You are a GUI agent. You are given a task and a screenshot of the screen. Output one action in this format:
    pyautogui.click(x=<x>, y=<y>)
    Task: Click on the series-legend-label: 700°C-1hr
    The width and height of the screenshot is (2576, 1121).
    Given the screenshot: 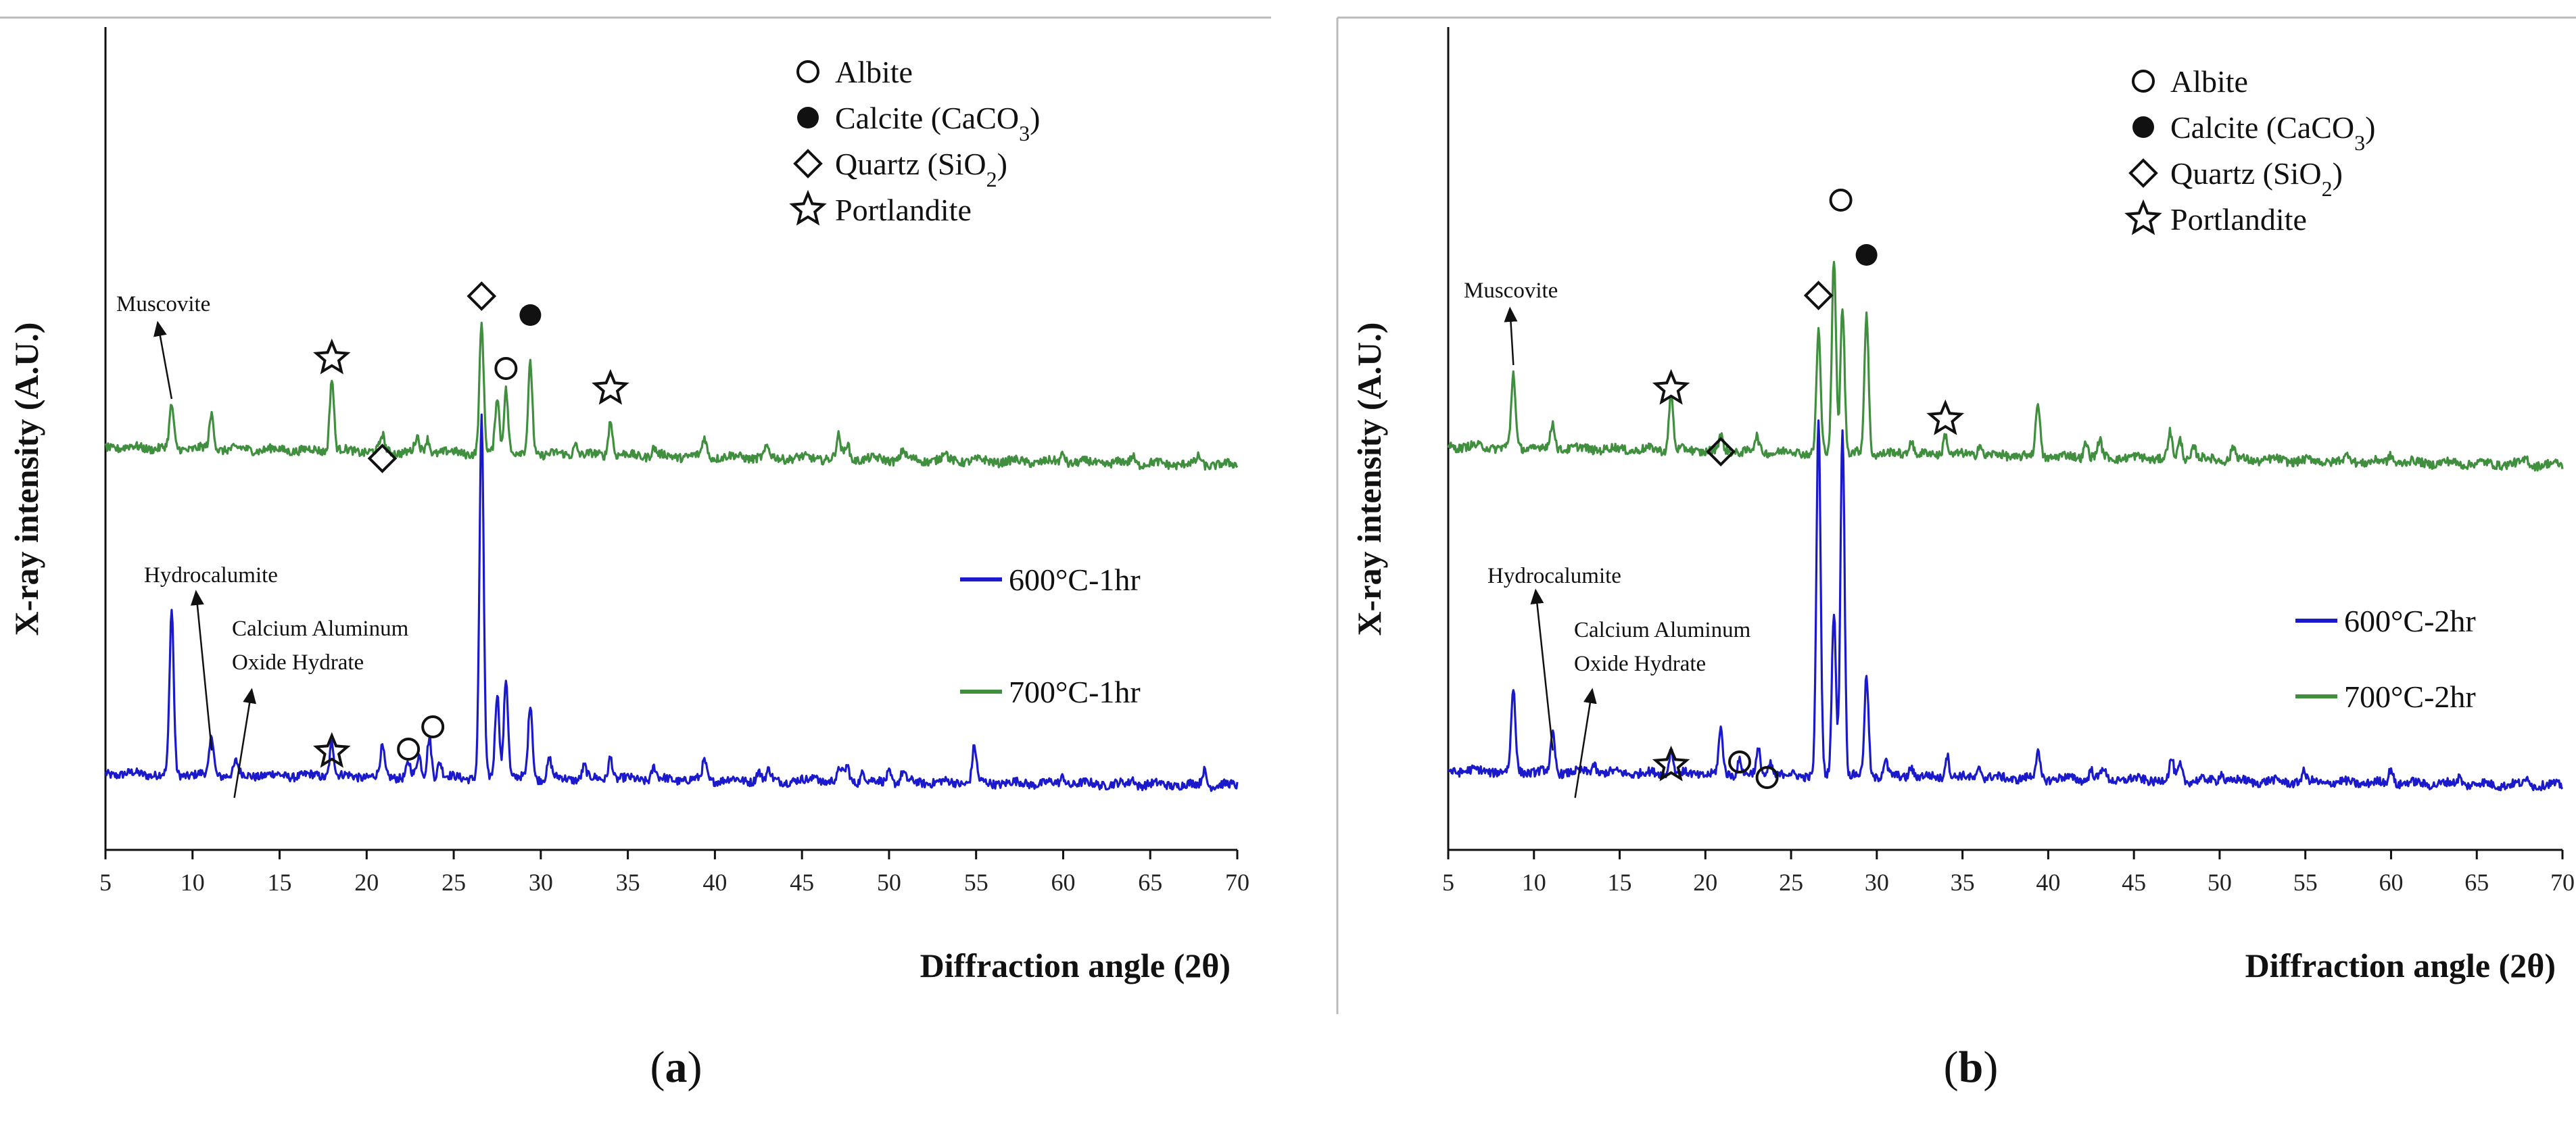 What is the action you would take?
    pyautogui.click(x=1075, y=692)
    